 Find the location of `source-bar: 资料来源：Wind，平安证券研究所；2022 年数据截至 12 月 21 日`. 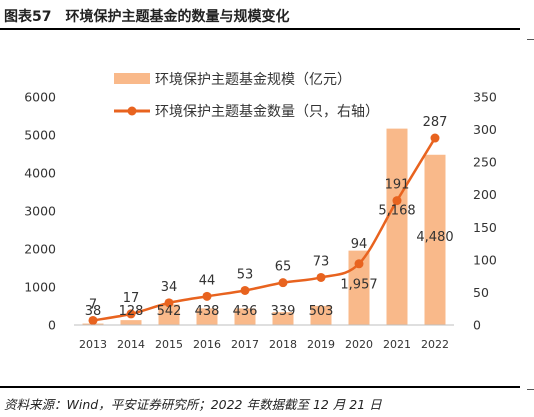

source-bar: 资料来源：Wind，平安证券研究所；2022 年数据截至 12 月 21 日 is located at coordinates (260, 401).